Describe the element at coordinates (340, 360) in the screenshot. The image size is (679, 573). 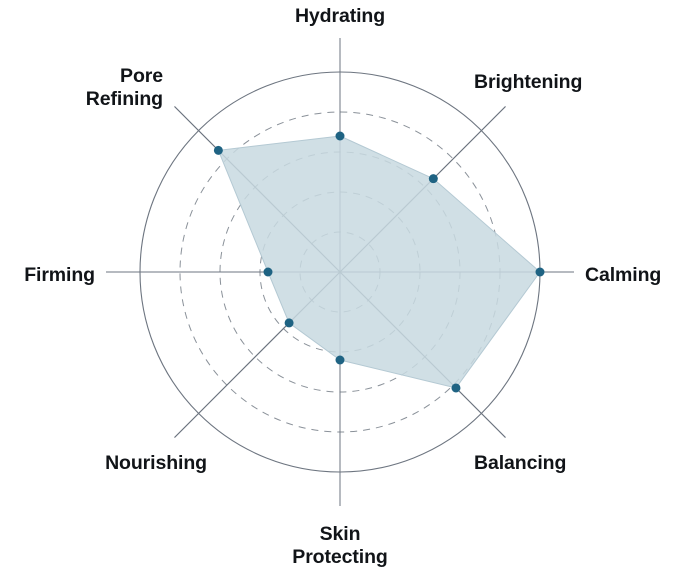
I see `data-point-skin-protecting` at that location.